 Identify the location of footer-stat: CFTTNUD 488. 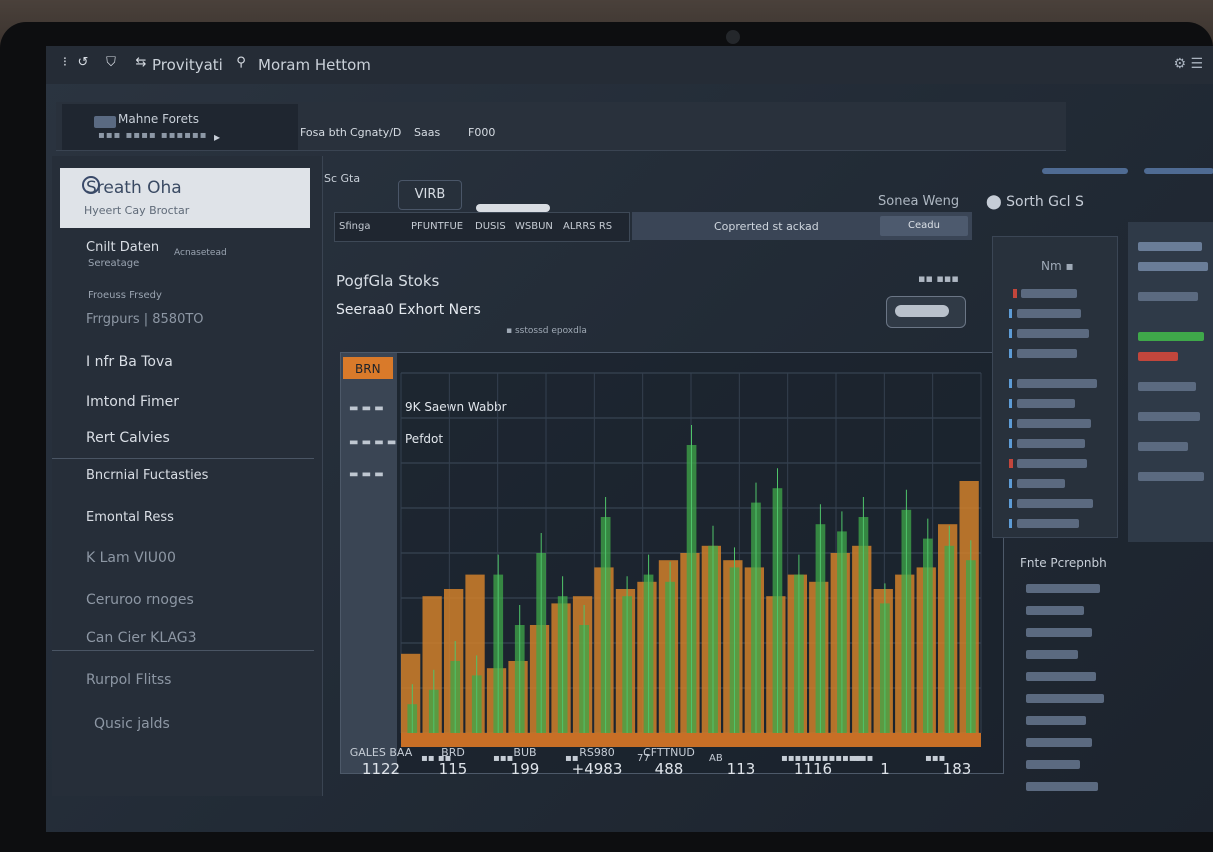
(669, 762).